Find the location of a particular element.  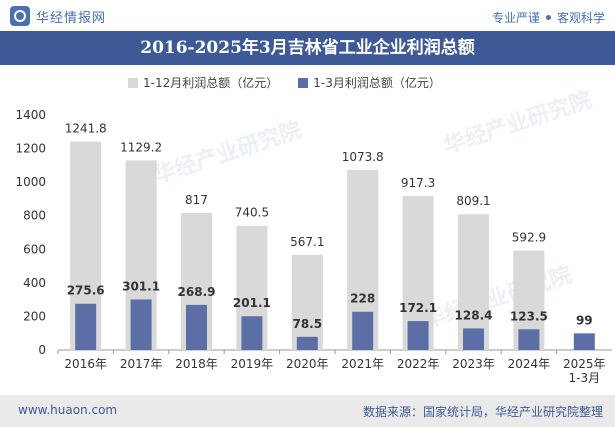

legend-label-series1: 1-12月利润总额（亿元） is located at coordinates (211, 83).